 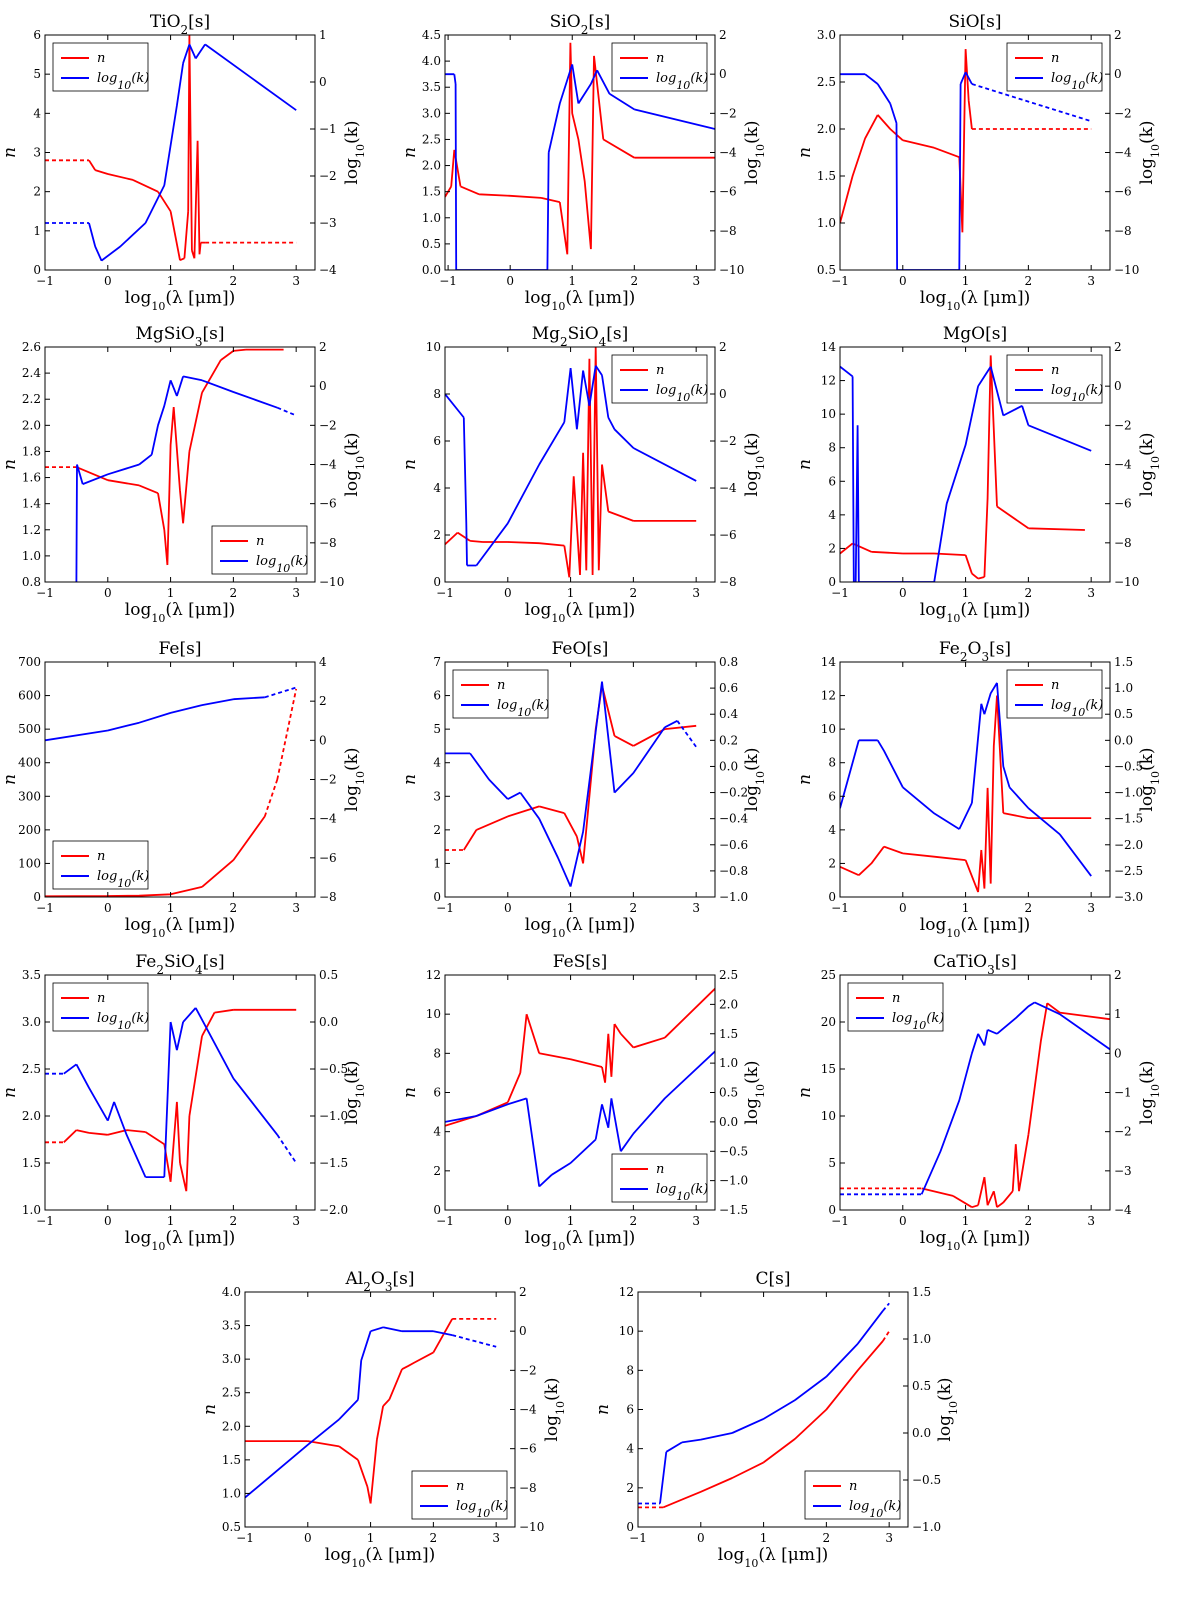 I want to click on y2-tick-label: −4, so click(x=328, y=819).